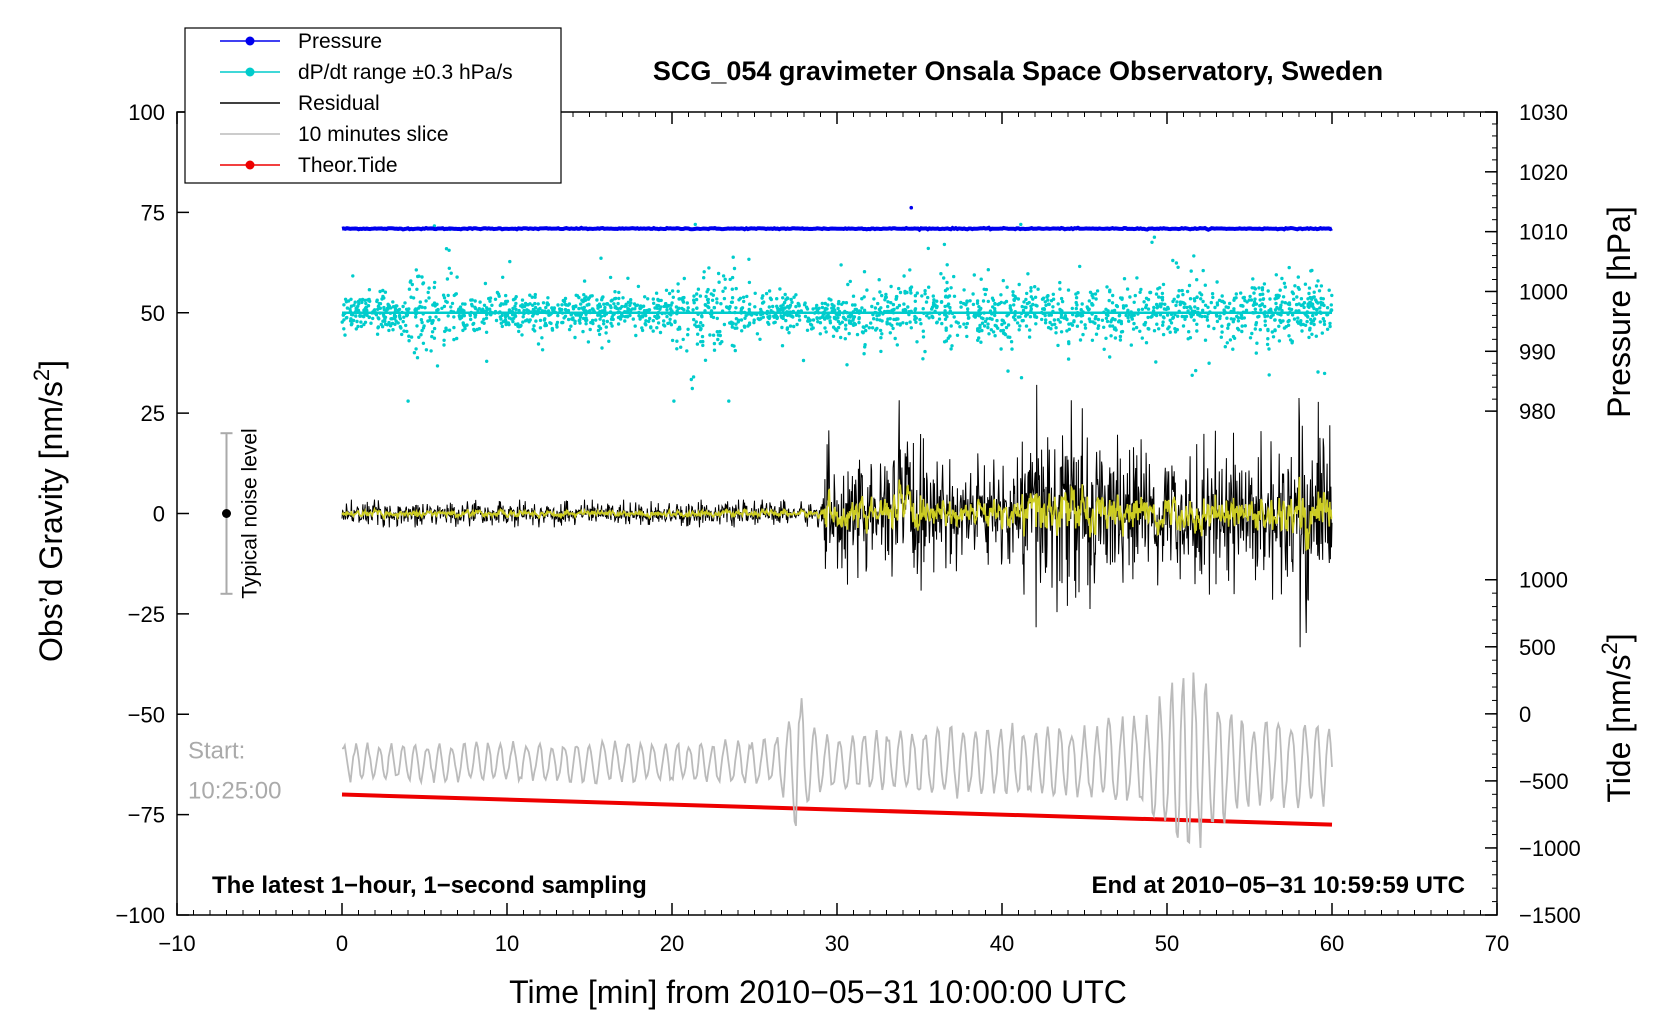 Image resolution: width=1676 pixels, height=1020 pixels. Describe the element at coordinates (1543, 232) in the screenshot. I see `pressure-tick-label: 1010` at that location.